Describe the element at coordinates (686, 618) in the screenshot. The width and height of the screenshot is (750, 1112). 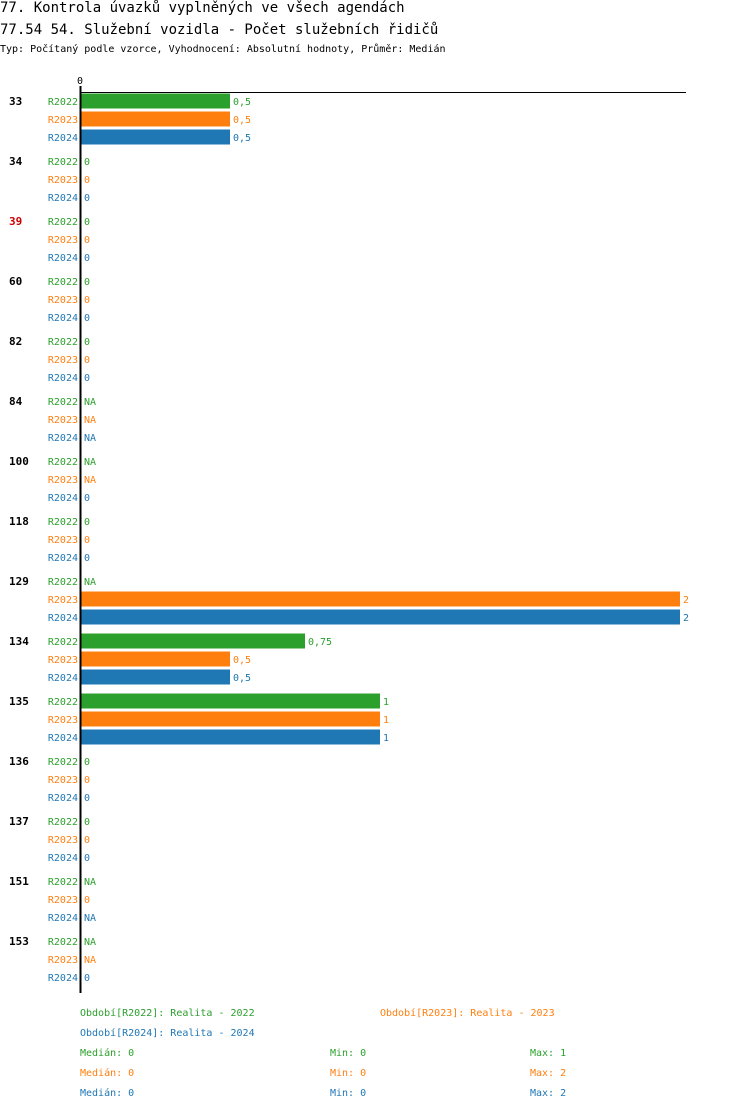
I see `data-label: 2` at that location.